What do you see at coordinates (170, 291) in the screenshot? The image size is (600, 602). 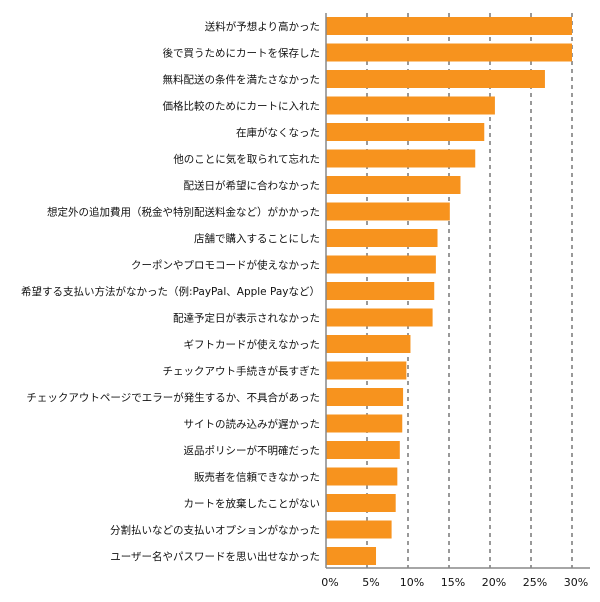 I see `category-label: 希望する支払い方法がなかった（例:PayPal、Apple Payなど）` at bounding box center [170, 291].